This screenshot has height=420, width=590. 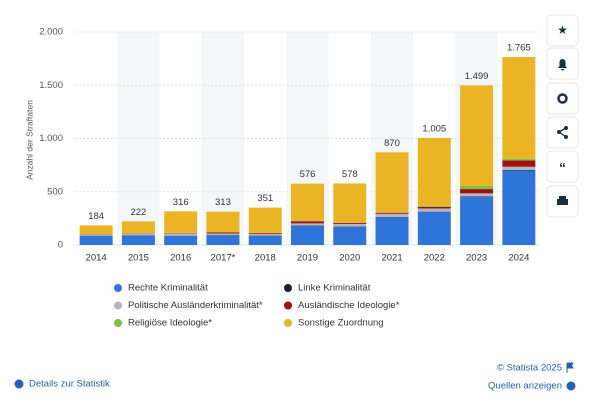 I want to click on total-label: 576, so click(x=308, y=174).